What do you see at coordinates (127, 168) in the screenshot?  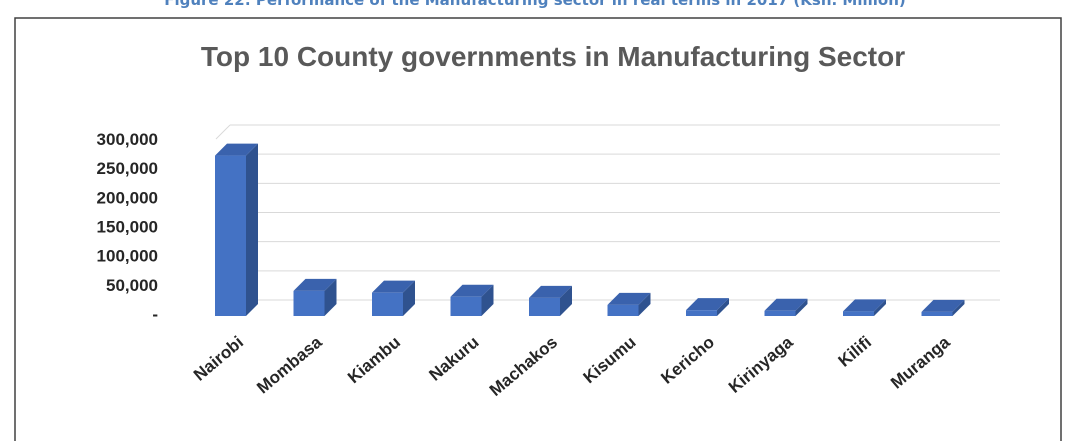 I see `y-tick-label: 250,000` at bounding box center [127, 168].